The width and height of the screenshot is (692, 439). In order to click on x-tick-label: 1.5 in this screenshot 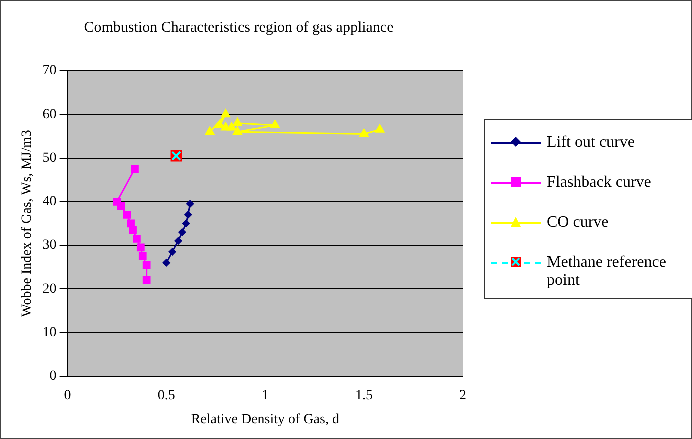, I will do `click(364, 396)`.